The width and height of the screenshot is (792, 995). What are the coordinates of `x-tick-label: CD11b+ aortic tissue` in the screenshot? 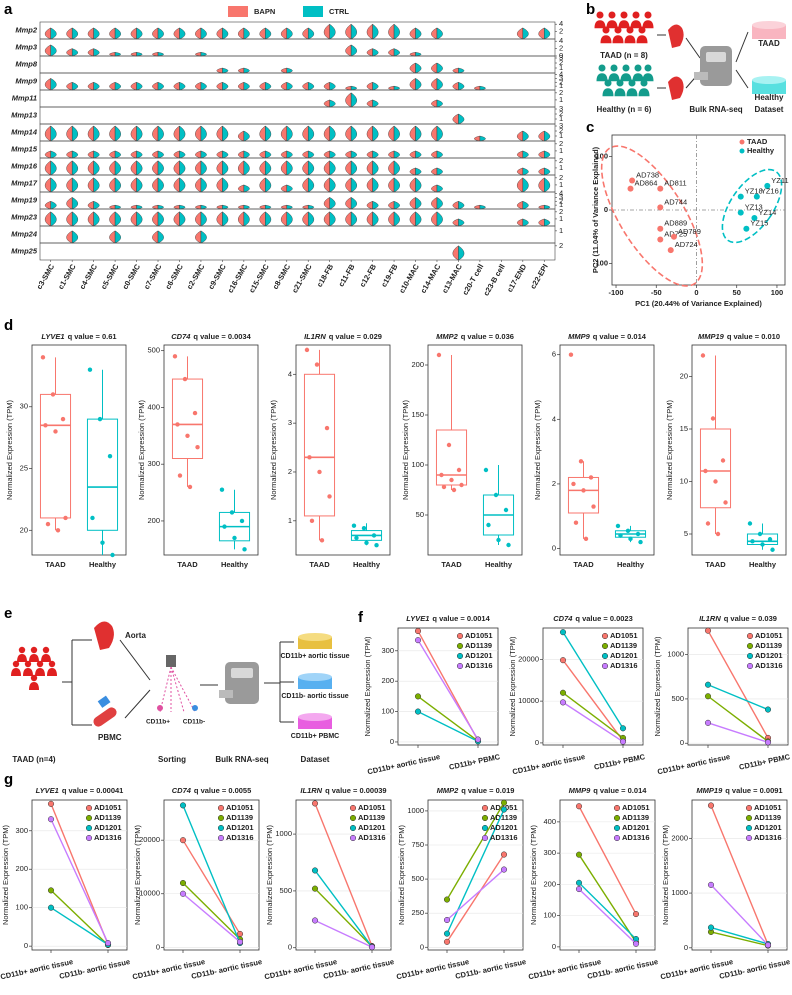 It's located at (694, 764).